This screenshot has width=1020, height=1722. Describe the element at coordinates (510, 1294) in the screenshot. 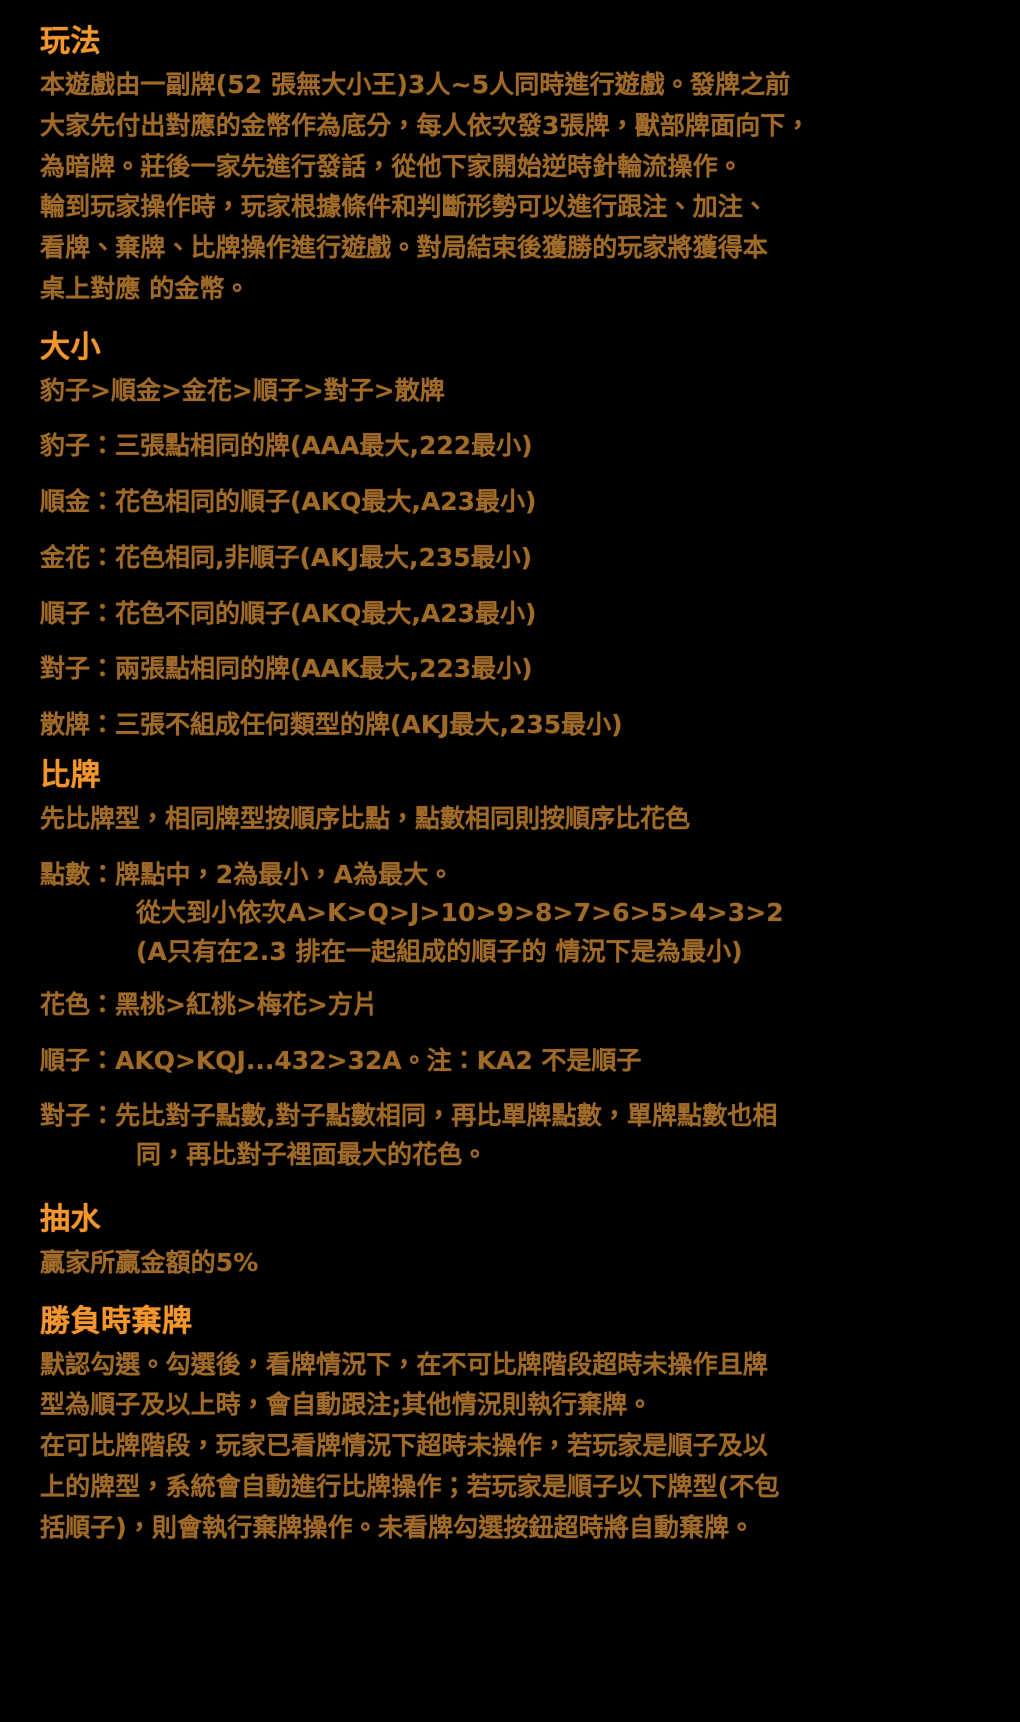

I see `spacer-after-rake` at that location.